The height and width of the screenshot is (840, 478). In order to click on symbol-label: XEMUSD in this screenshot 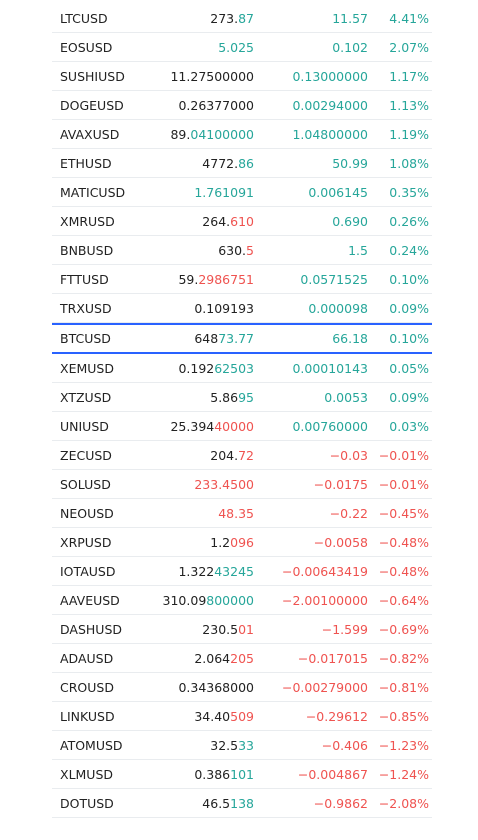, I will do `click(87, 368)`.